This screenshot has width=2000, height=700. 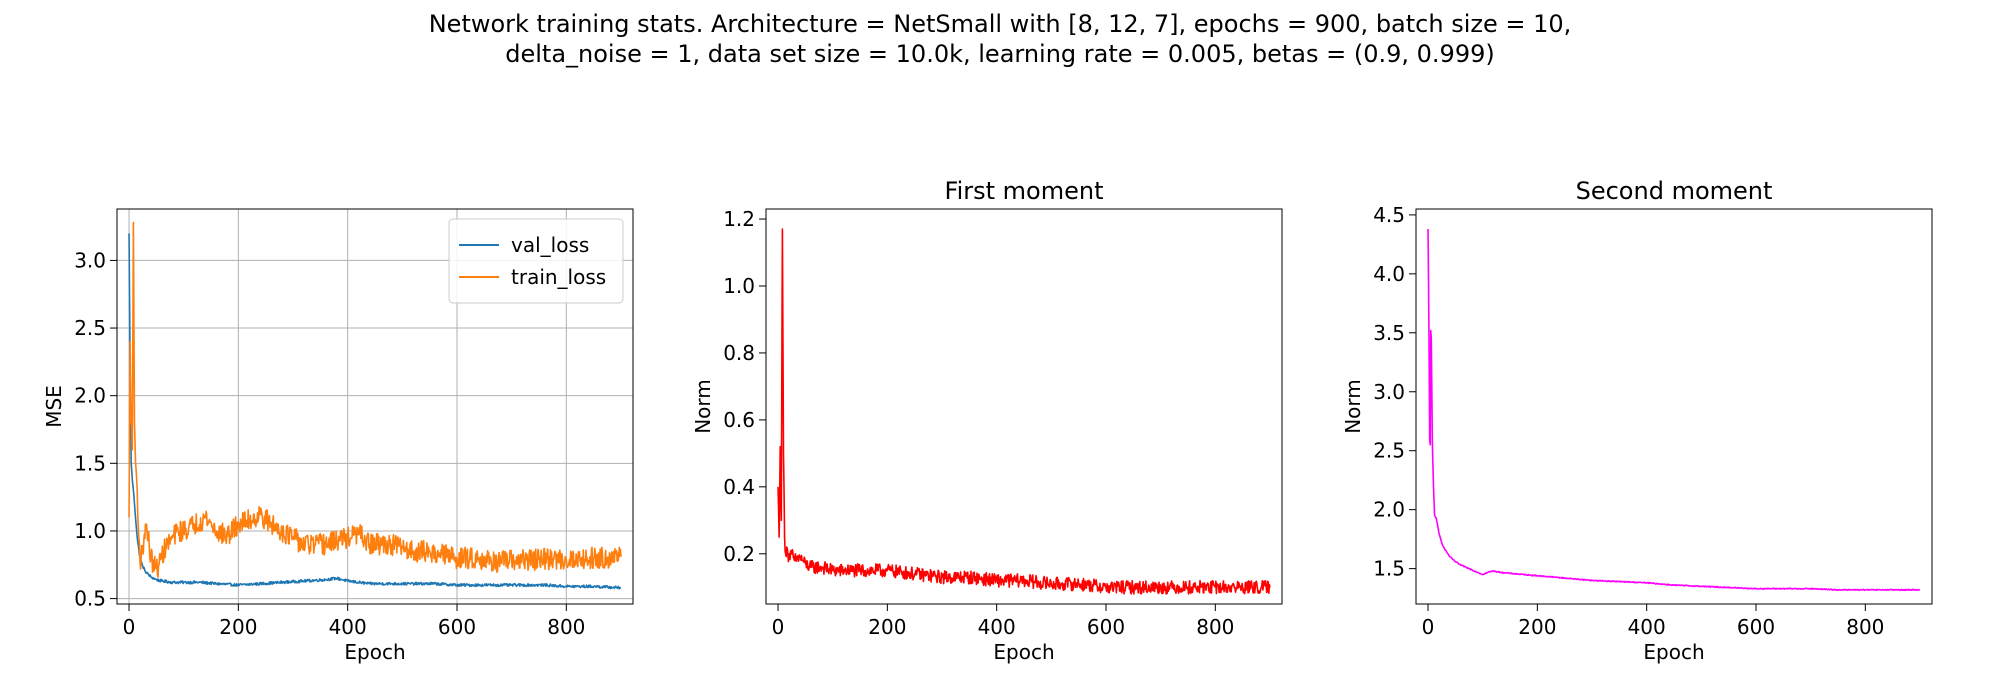 What do you see at coordinates (550, 245) in the screenshot?
I see `legend-label-val-loss: val_loss` at bounding box center [550, 245].